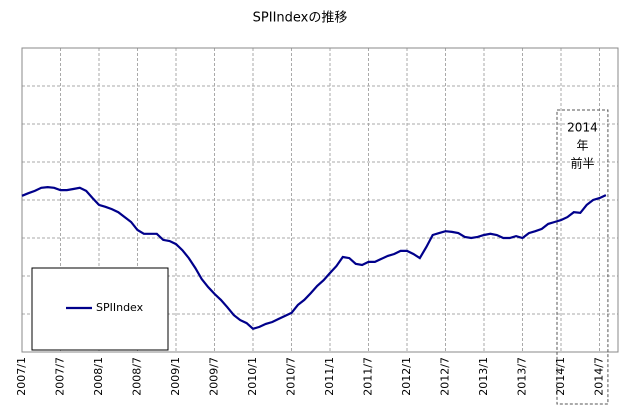  I want to click on x-tick-label: 2014/7, so click(599, 376).